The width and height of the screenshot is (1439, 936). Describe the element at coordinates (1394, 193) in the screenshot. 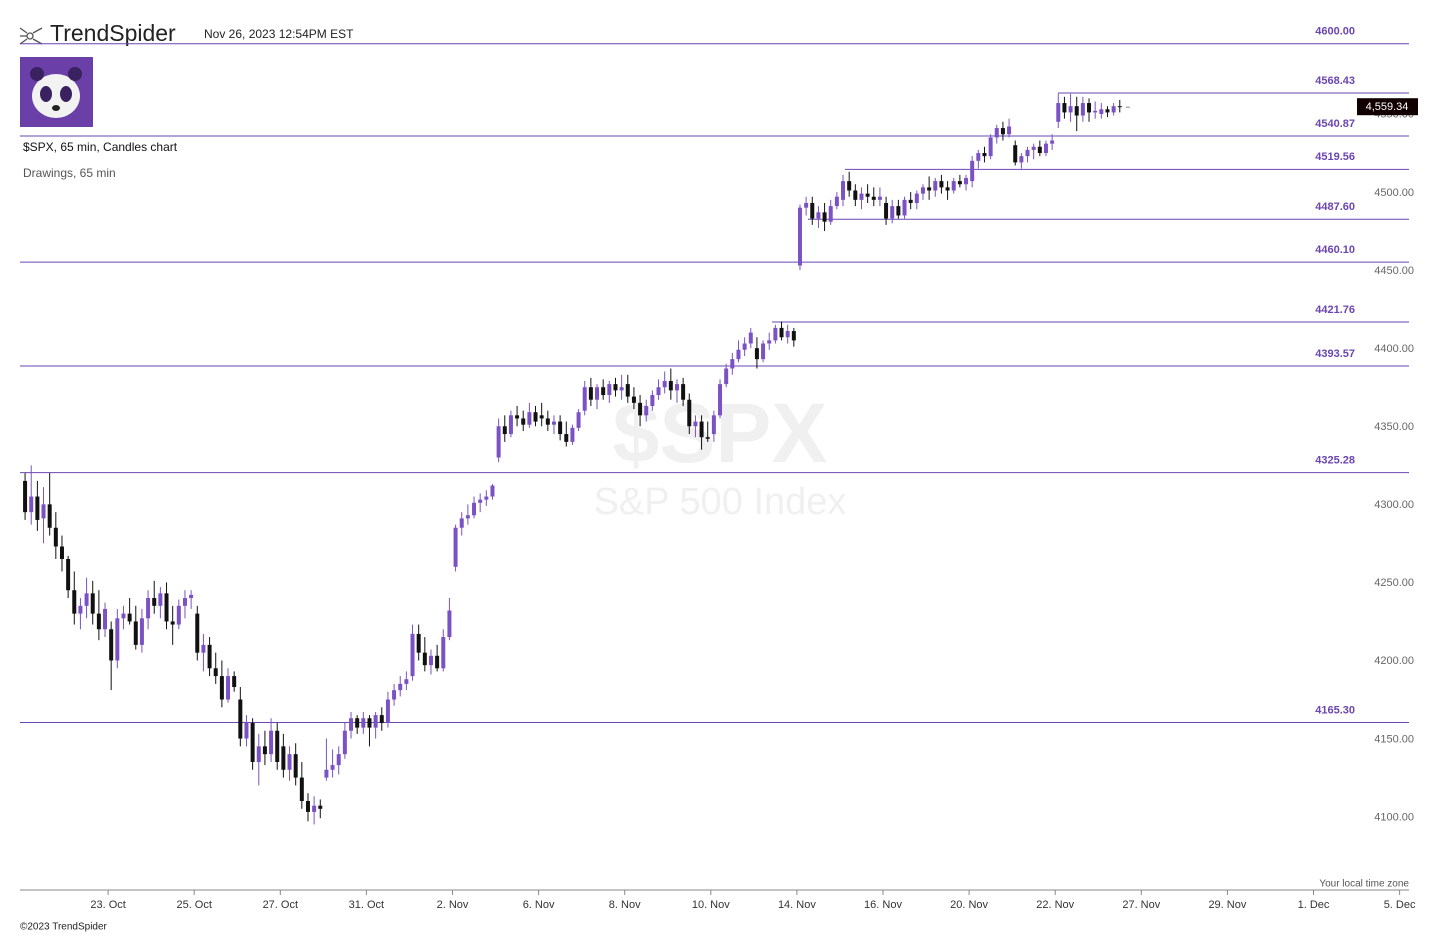

I see `y-tick-label: 4500.00` at that location.